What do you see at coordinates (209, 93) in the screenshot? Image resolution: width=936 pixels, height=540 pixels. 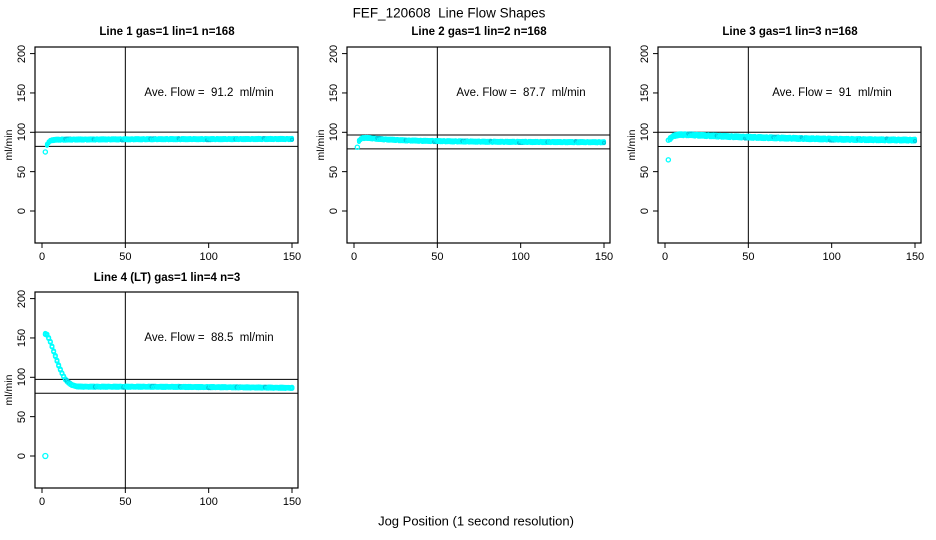 I see `panel-1-ave-flow-label: Ave. Flow = 91.2 ml/min` at bounding box center [209, 93].